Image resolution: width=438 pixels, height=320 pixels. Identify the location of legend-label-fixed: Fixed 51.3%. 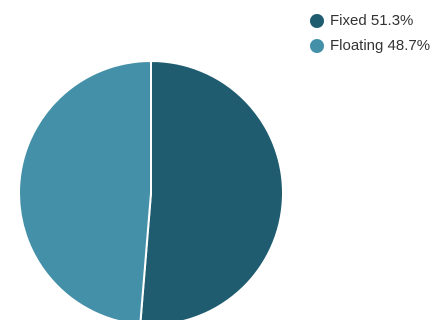
(372, 20).